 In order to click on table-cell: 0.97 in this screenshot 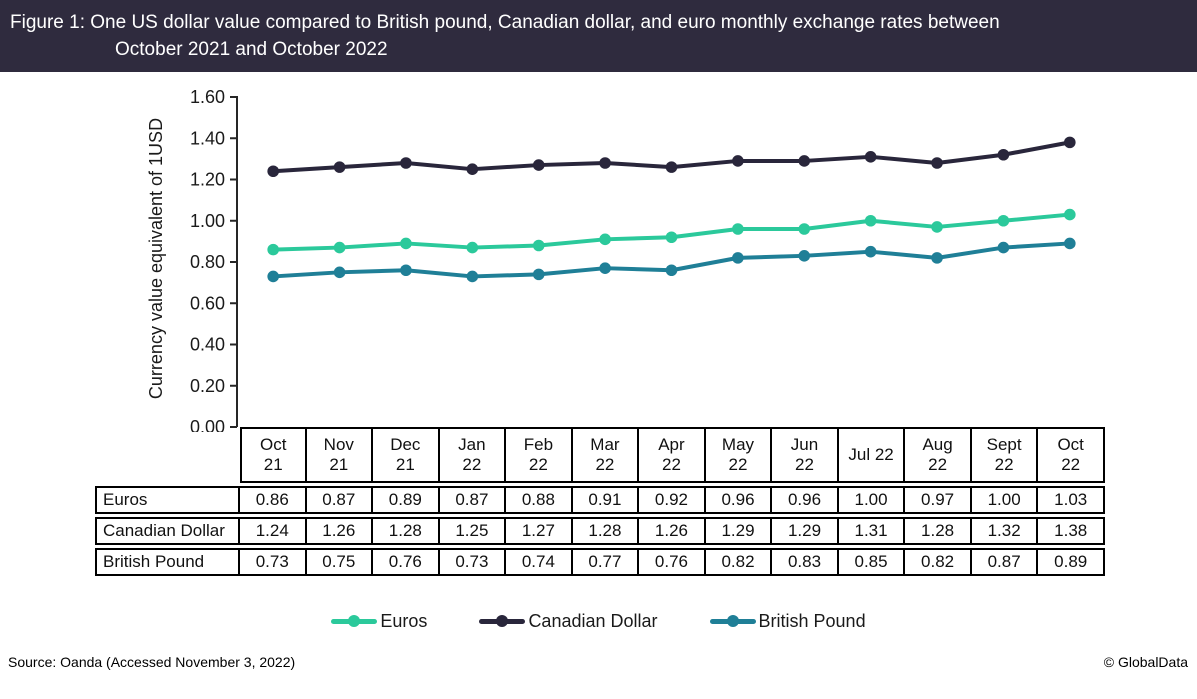, I will do `click(938, 500)`.